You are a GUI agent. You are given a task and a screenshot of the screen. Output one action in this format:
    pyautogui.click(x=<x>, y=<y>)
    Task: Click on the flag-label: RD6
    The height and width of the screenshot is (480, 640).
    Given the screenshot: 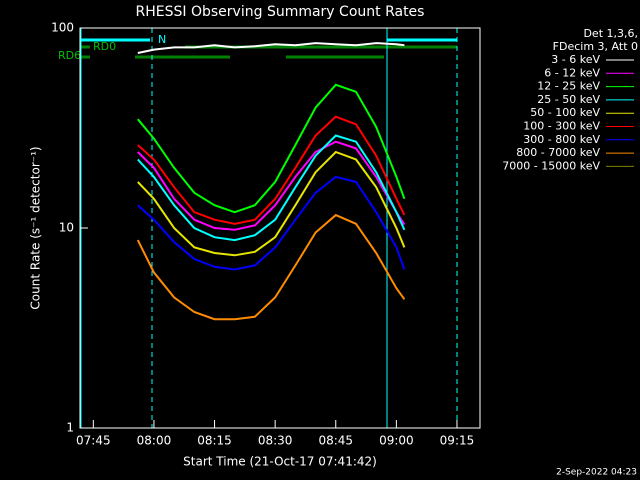 What is the action you would take?
    pyautogui.click(x=69, y=55)
    